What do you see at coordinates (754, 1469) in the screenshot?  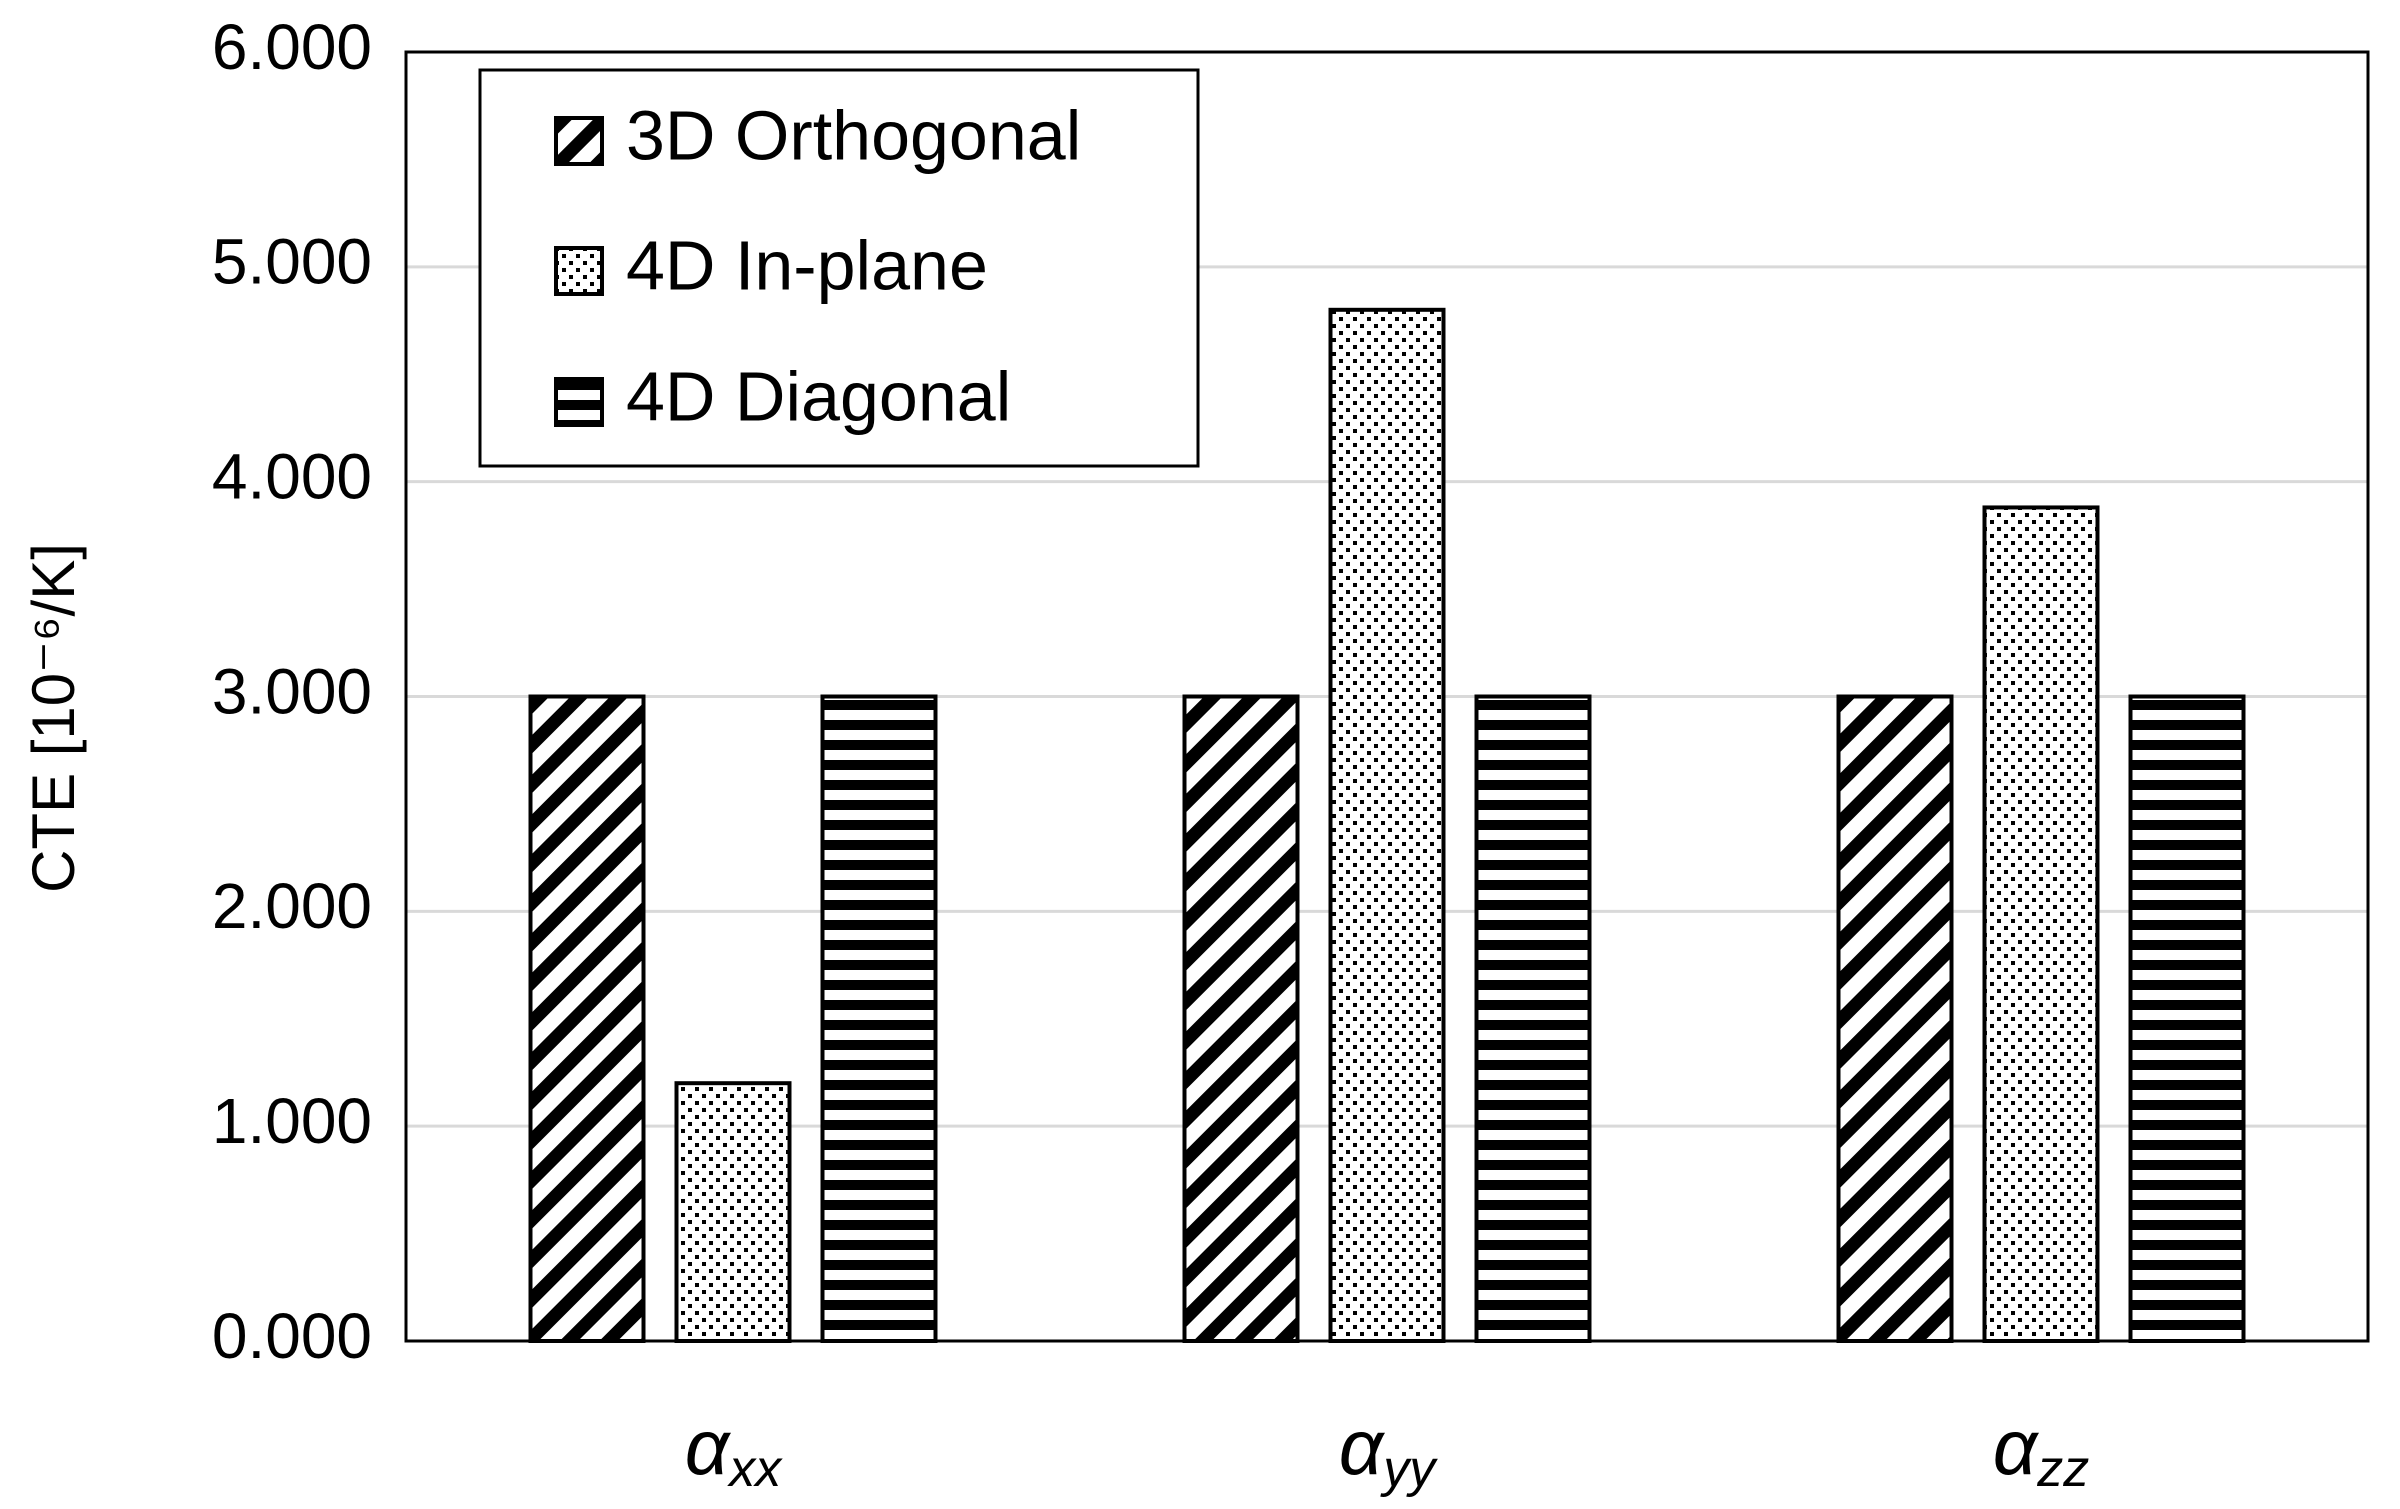 I see `category-subscript: xx` at bounding box center [754, 1469].